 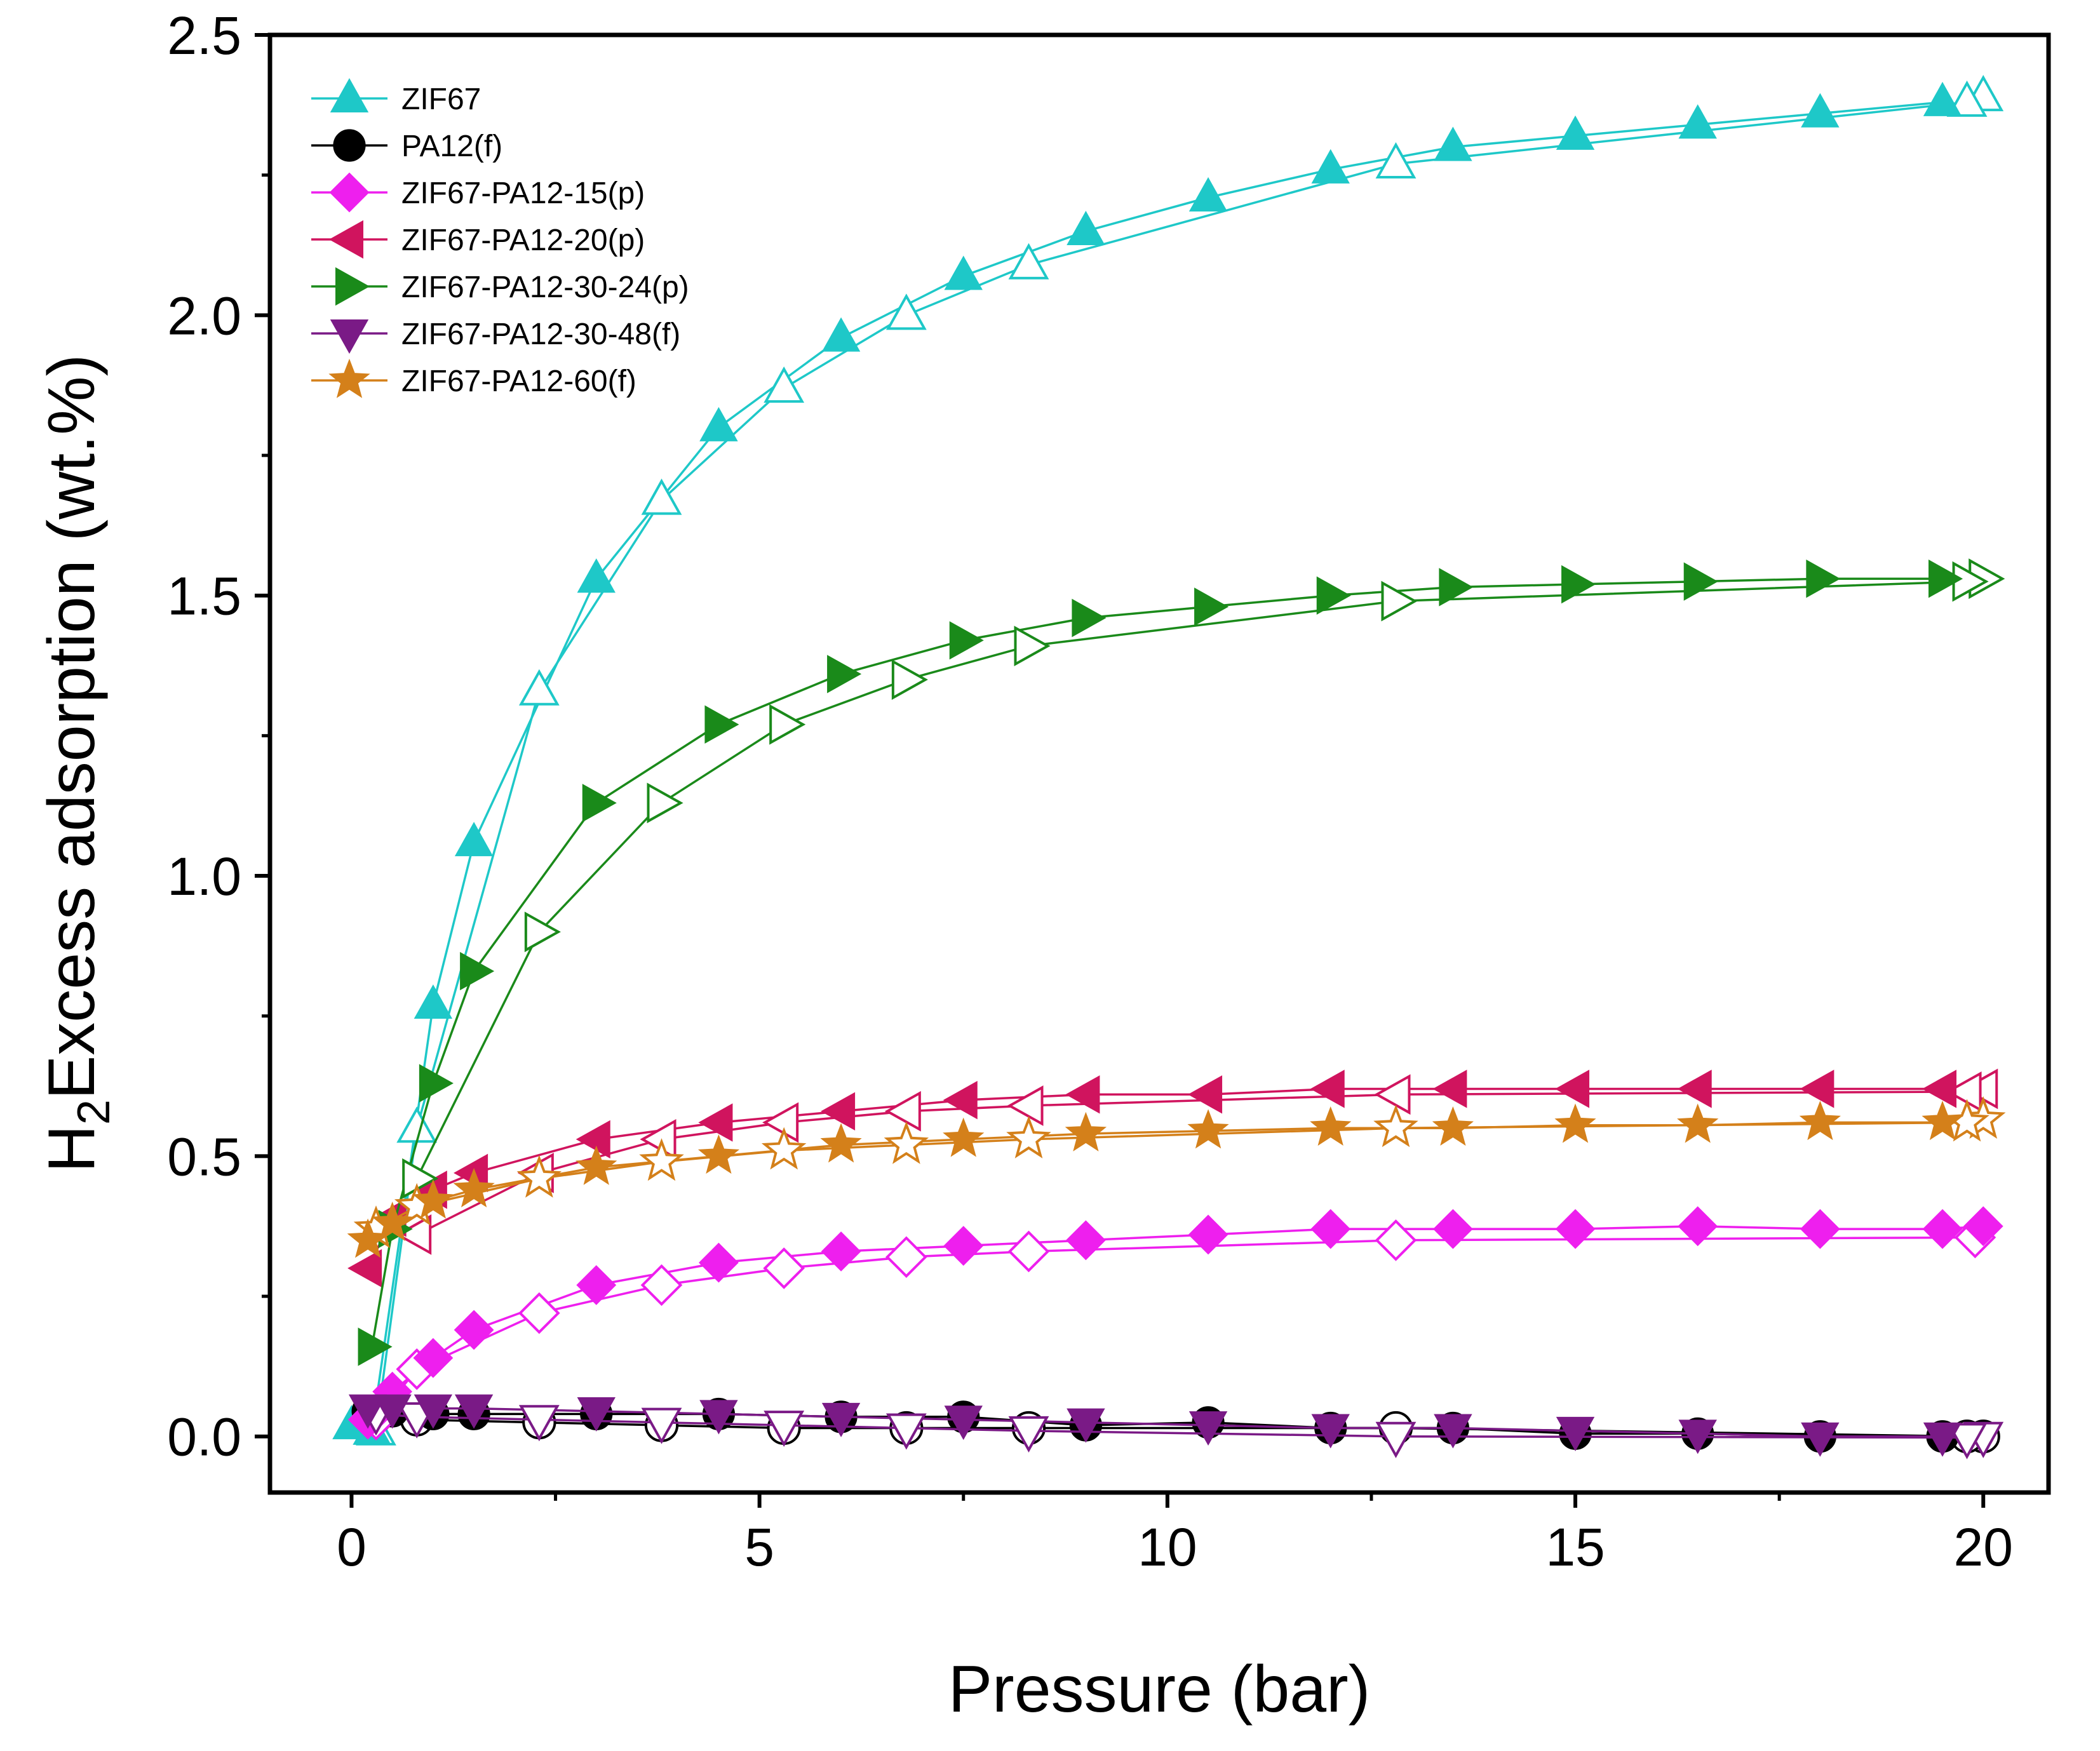 I want to click on y-axis-title-prefix: H, so click(x=72, y=1149).